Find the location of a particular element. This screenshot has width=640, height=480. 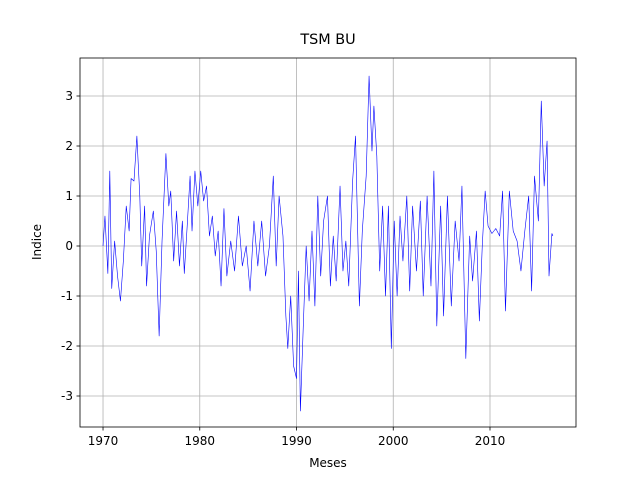

chart-title: TSM BU is located at coordinates (327, 40).